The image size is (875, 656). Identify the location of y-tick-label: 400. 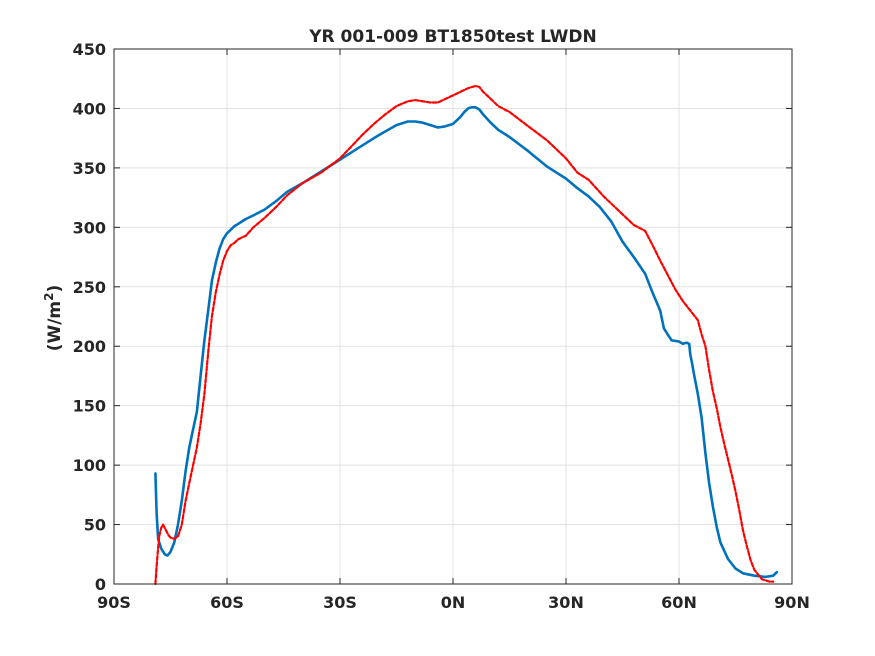
(89, 108).